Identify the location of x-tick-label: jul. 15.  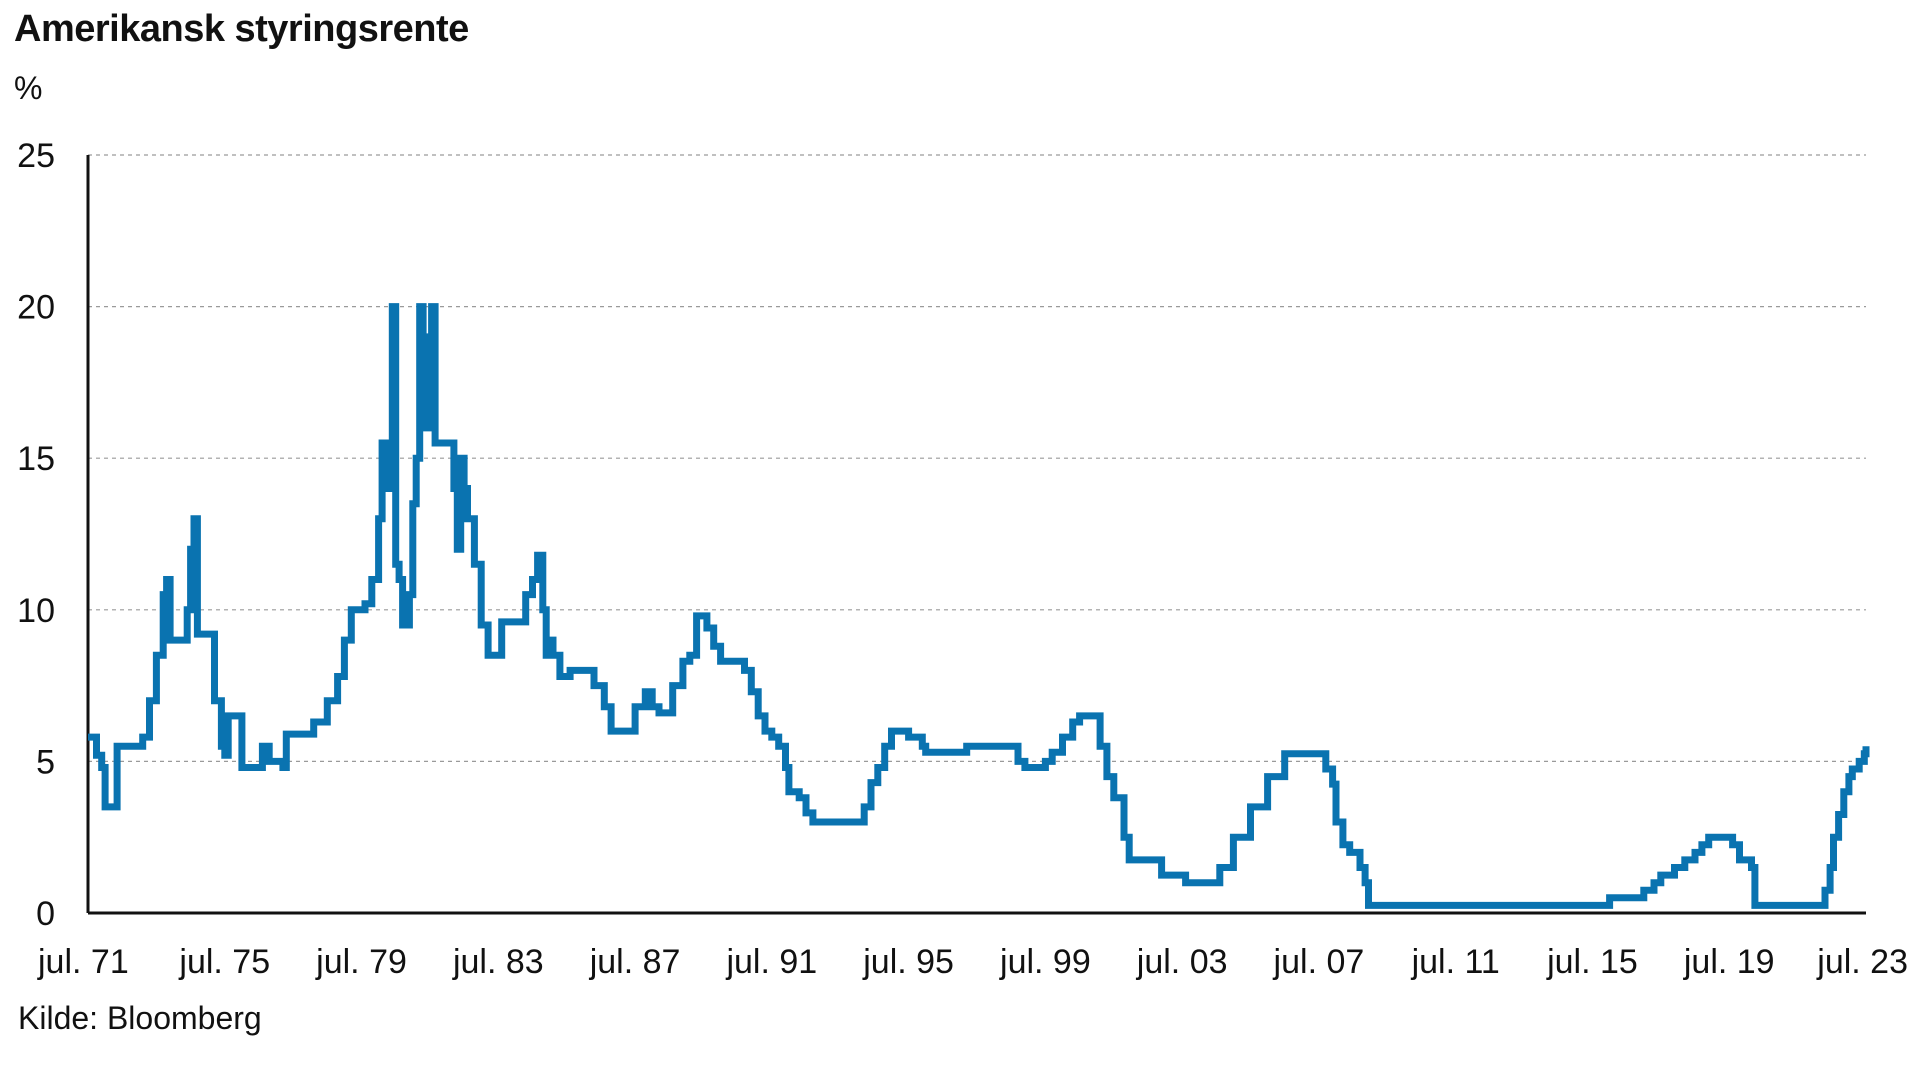
(1592, 962).